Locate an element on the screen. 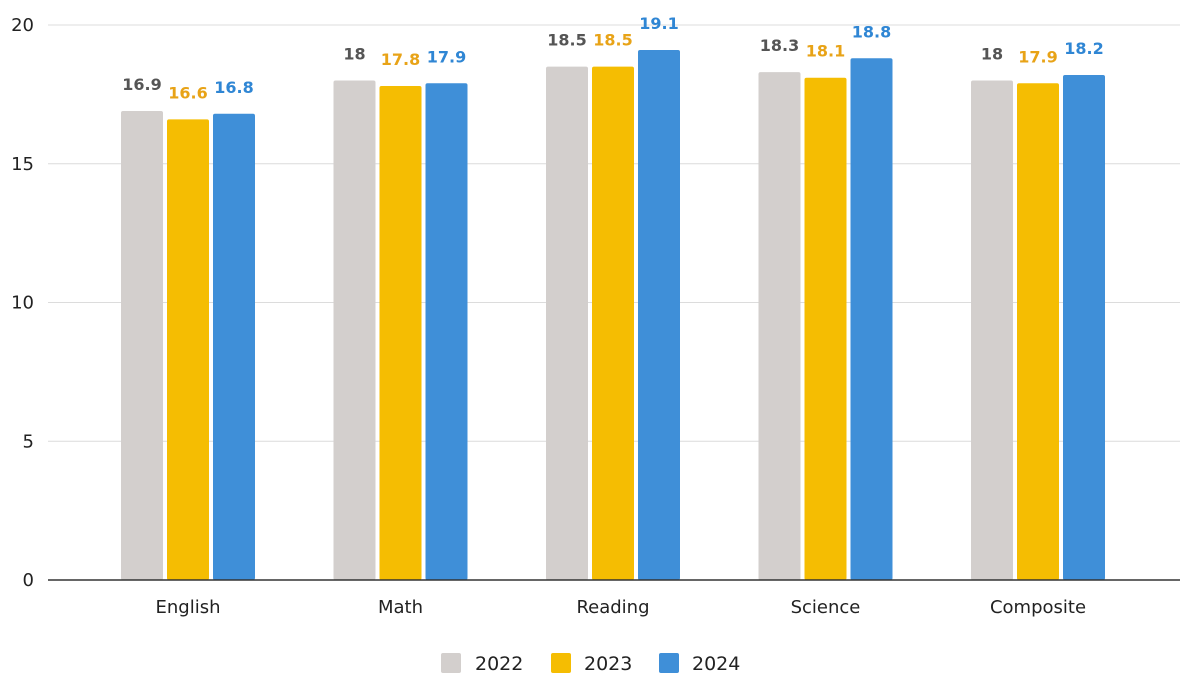  legend-label: 2024 is located at coordinates (716, 663).